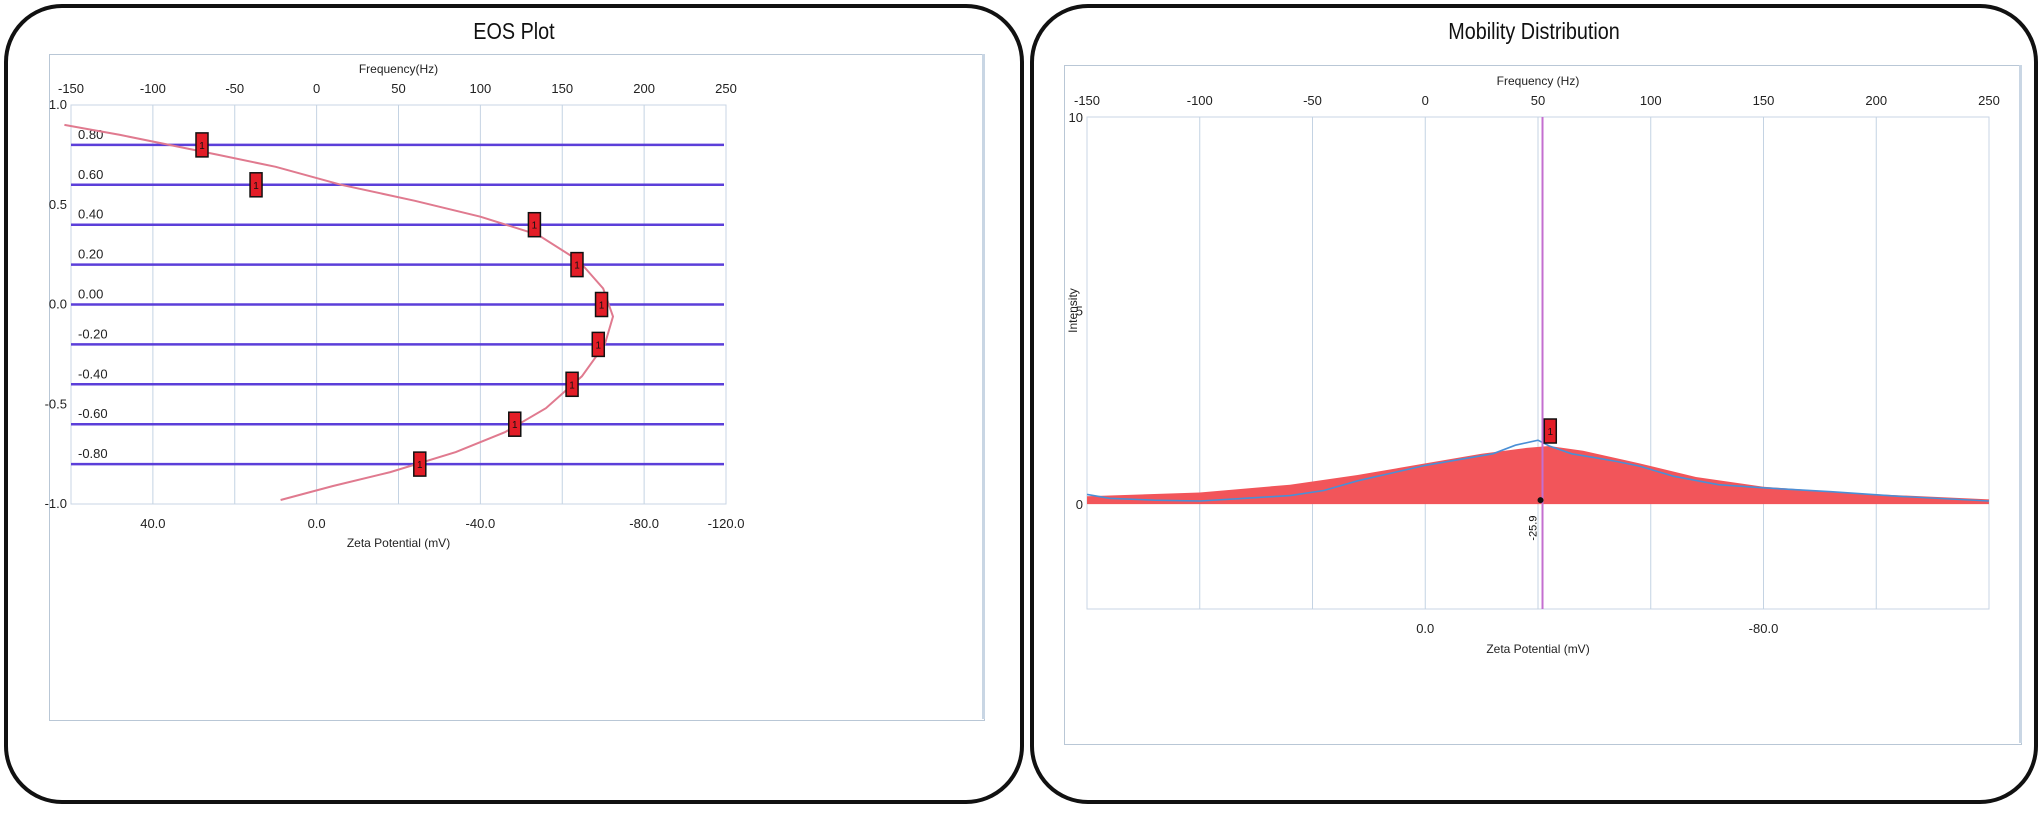  I want to click on eos-top-tick-label: -100, so click(153, 88).